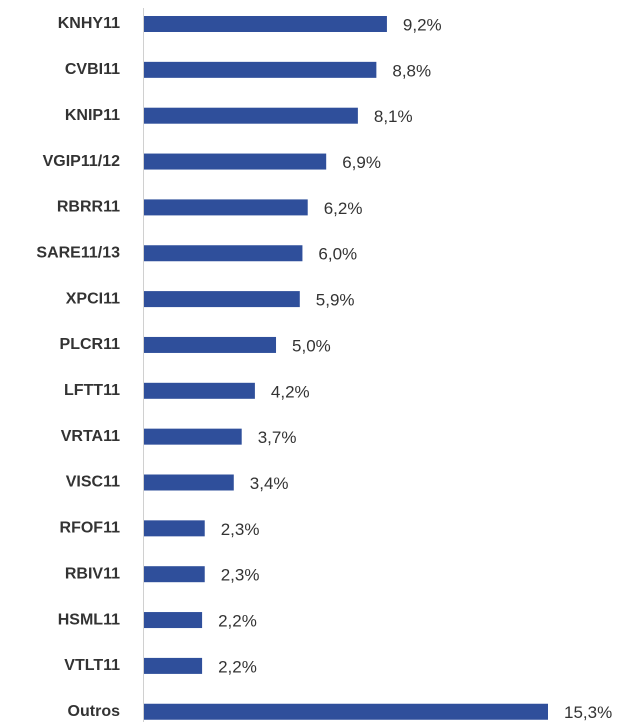  I want to click on value-label: 6,0%, so click(337, 254).